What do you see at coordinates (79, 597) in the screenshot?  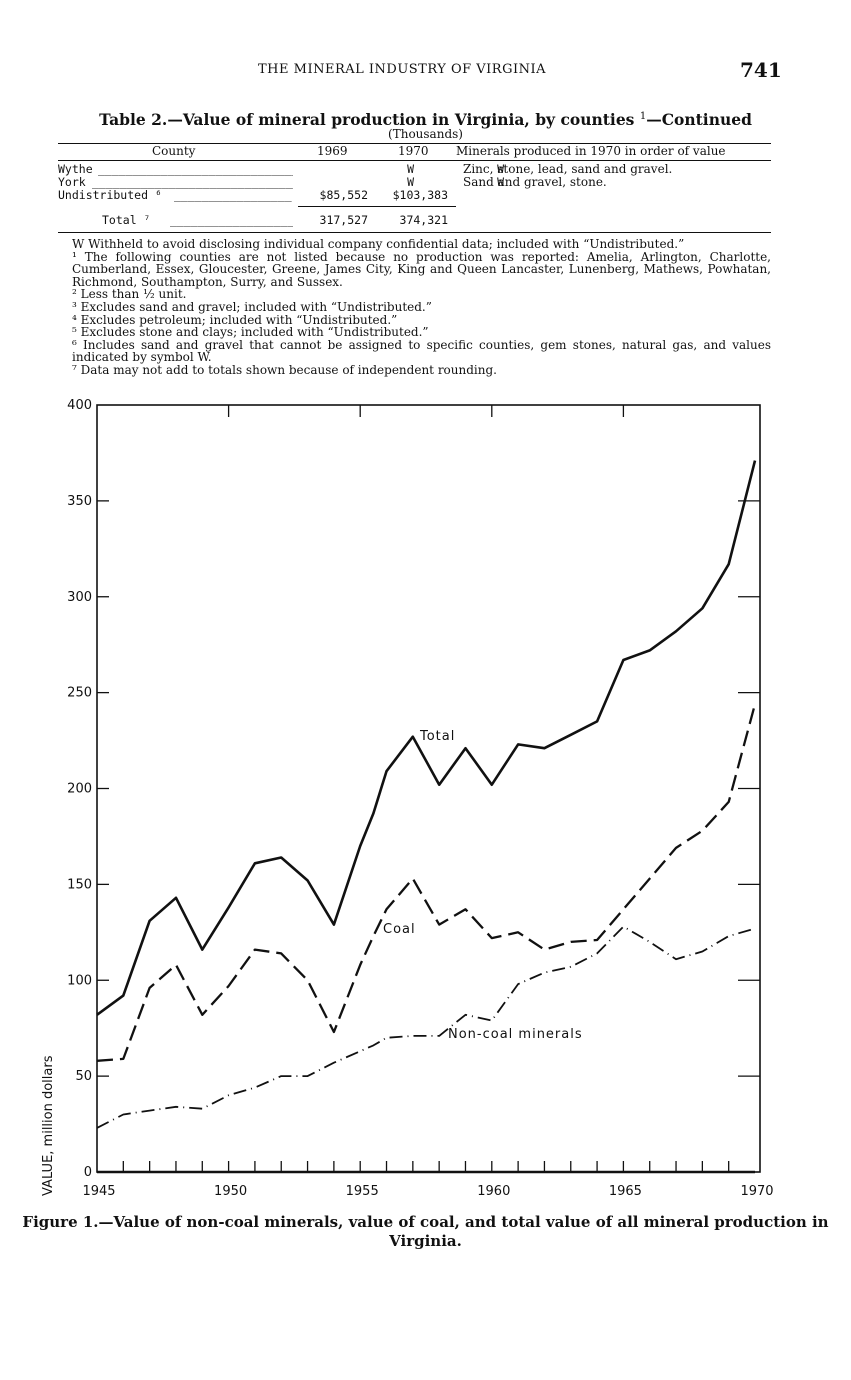 I see `y-tick-label: 300` at bounding box center [79, 597].